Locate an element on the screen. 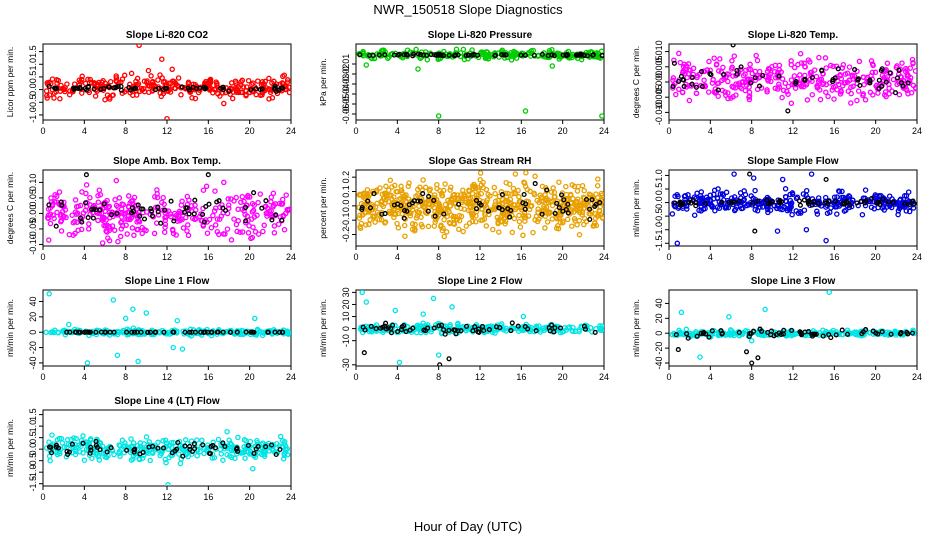  x-tick-label: 4 is located at coordinates (397, 257).